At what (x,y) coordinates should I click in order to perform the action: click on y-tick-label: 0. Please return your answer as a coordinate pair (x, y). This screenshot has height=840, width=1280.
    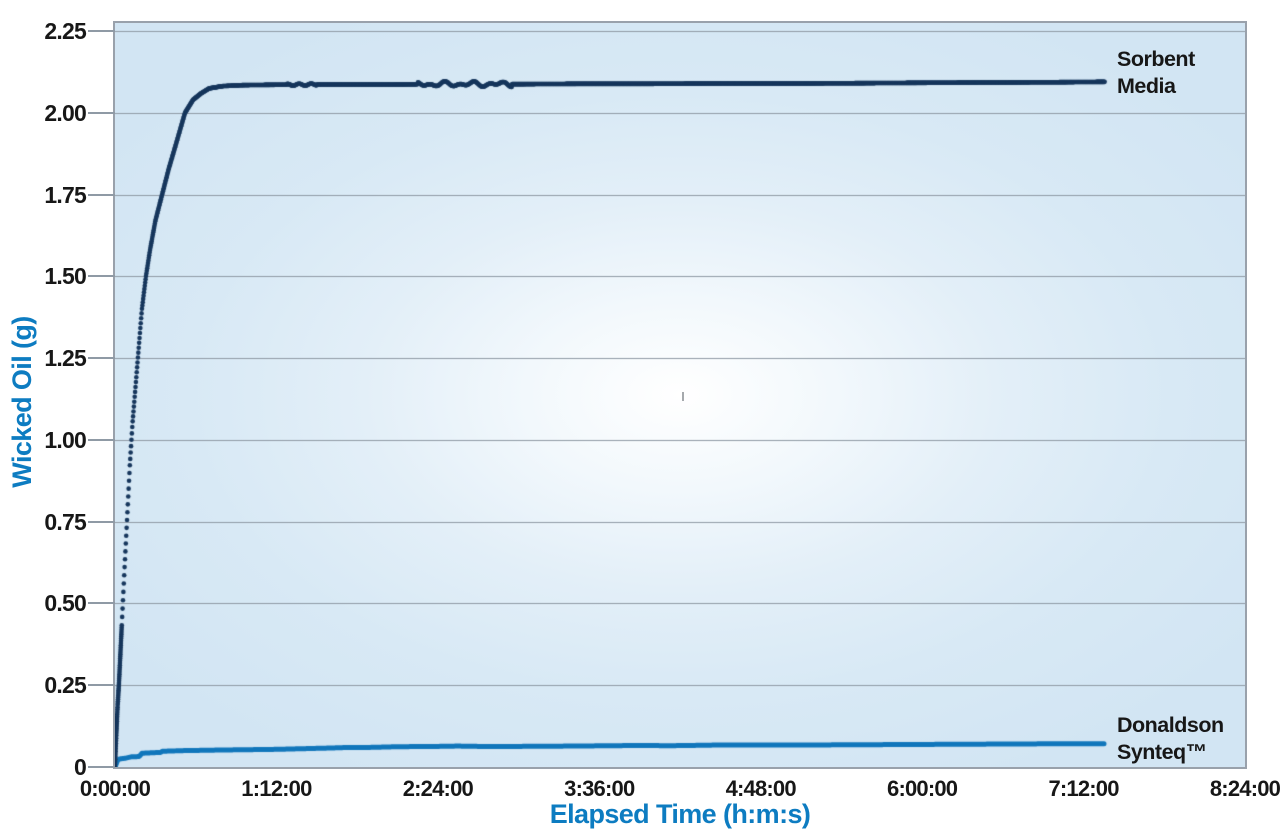
    Looking at the image, I should click on (80, 767).